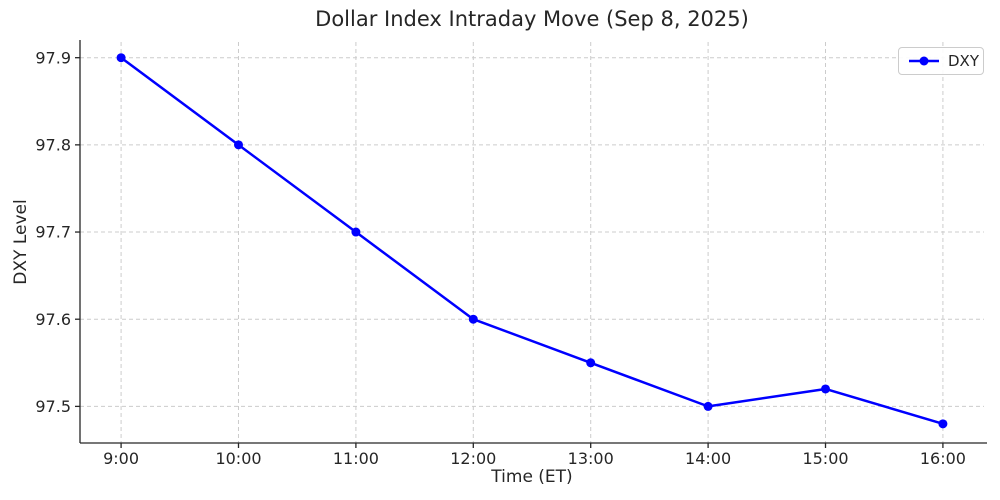  What do you see at coordinates (473, 458) in the screenshot?
I see `x-tick-label: 12:00` at bounding box center [473, 458].